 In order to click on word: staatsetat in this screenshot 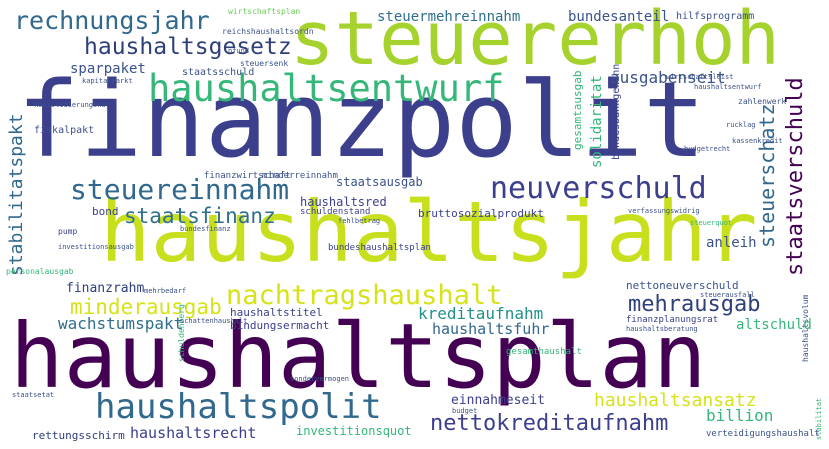, I will do `click(33, 395)`.